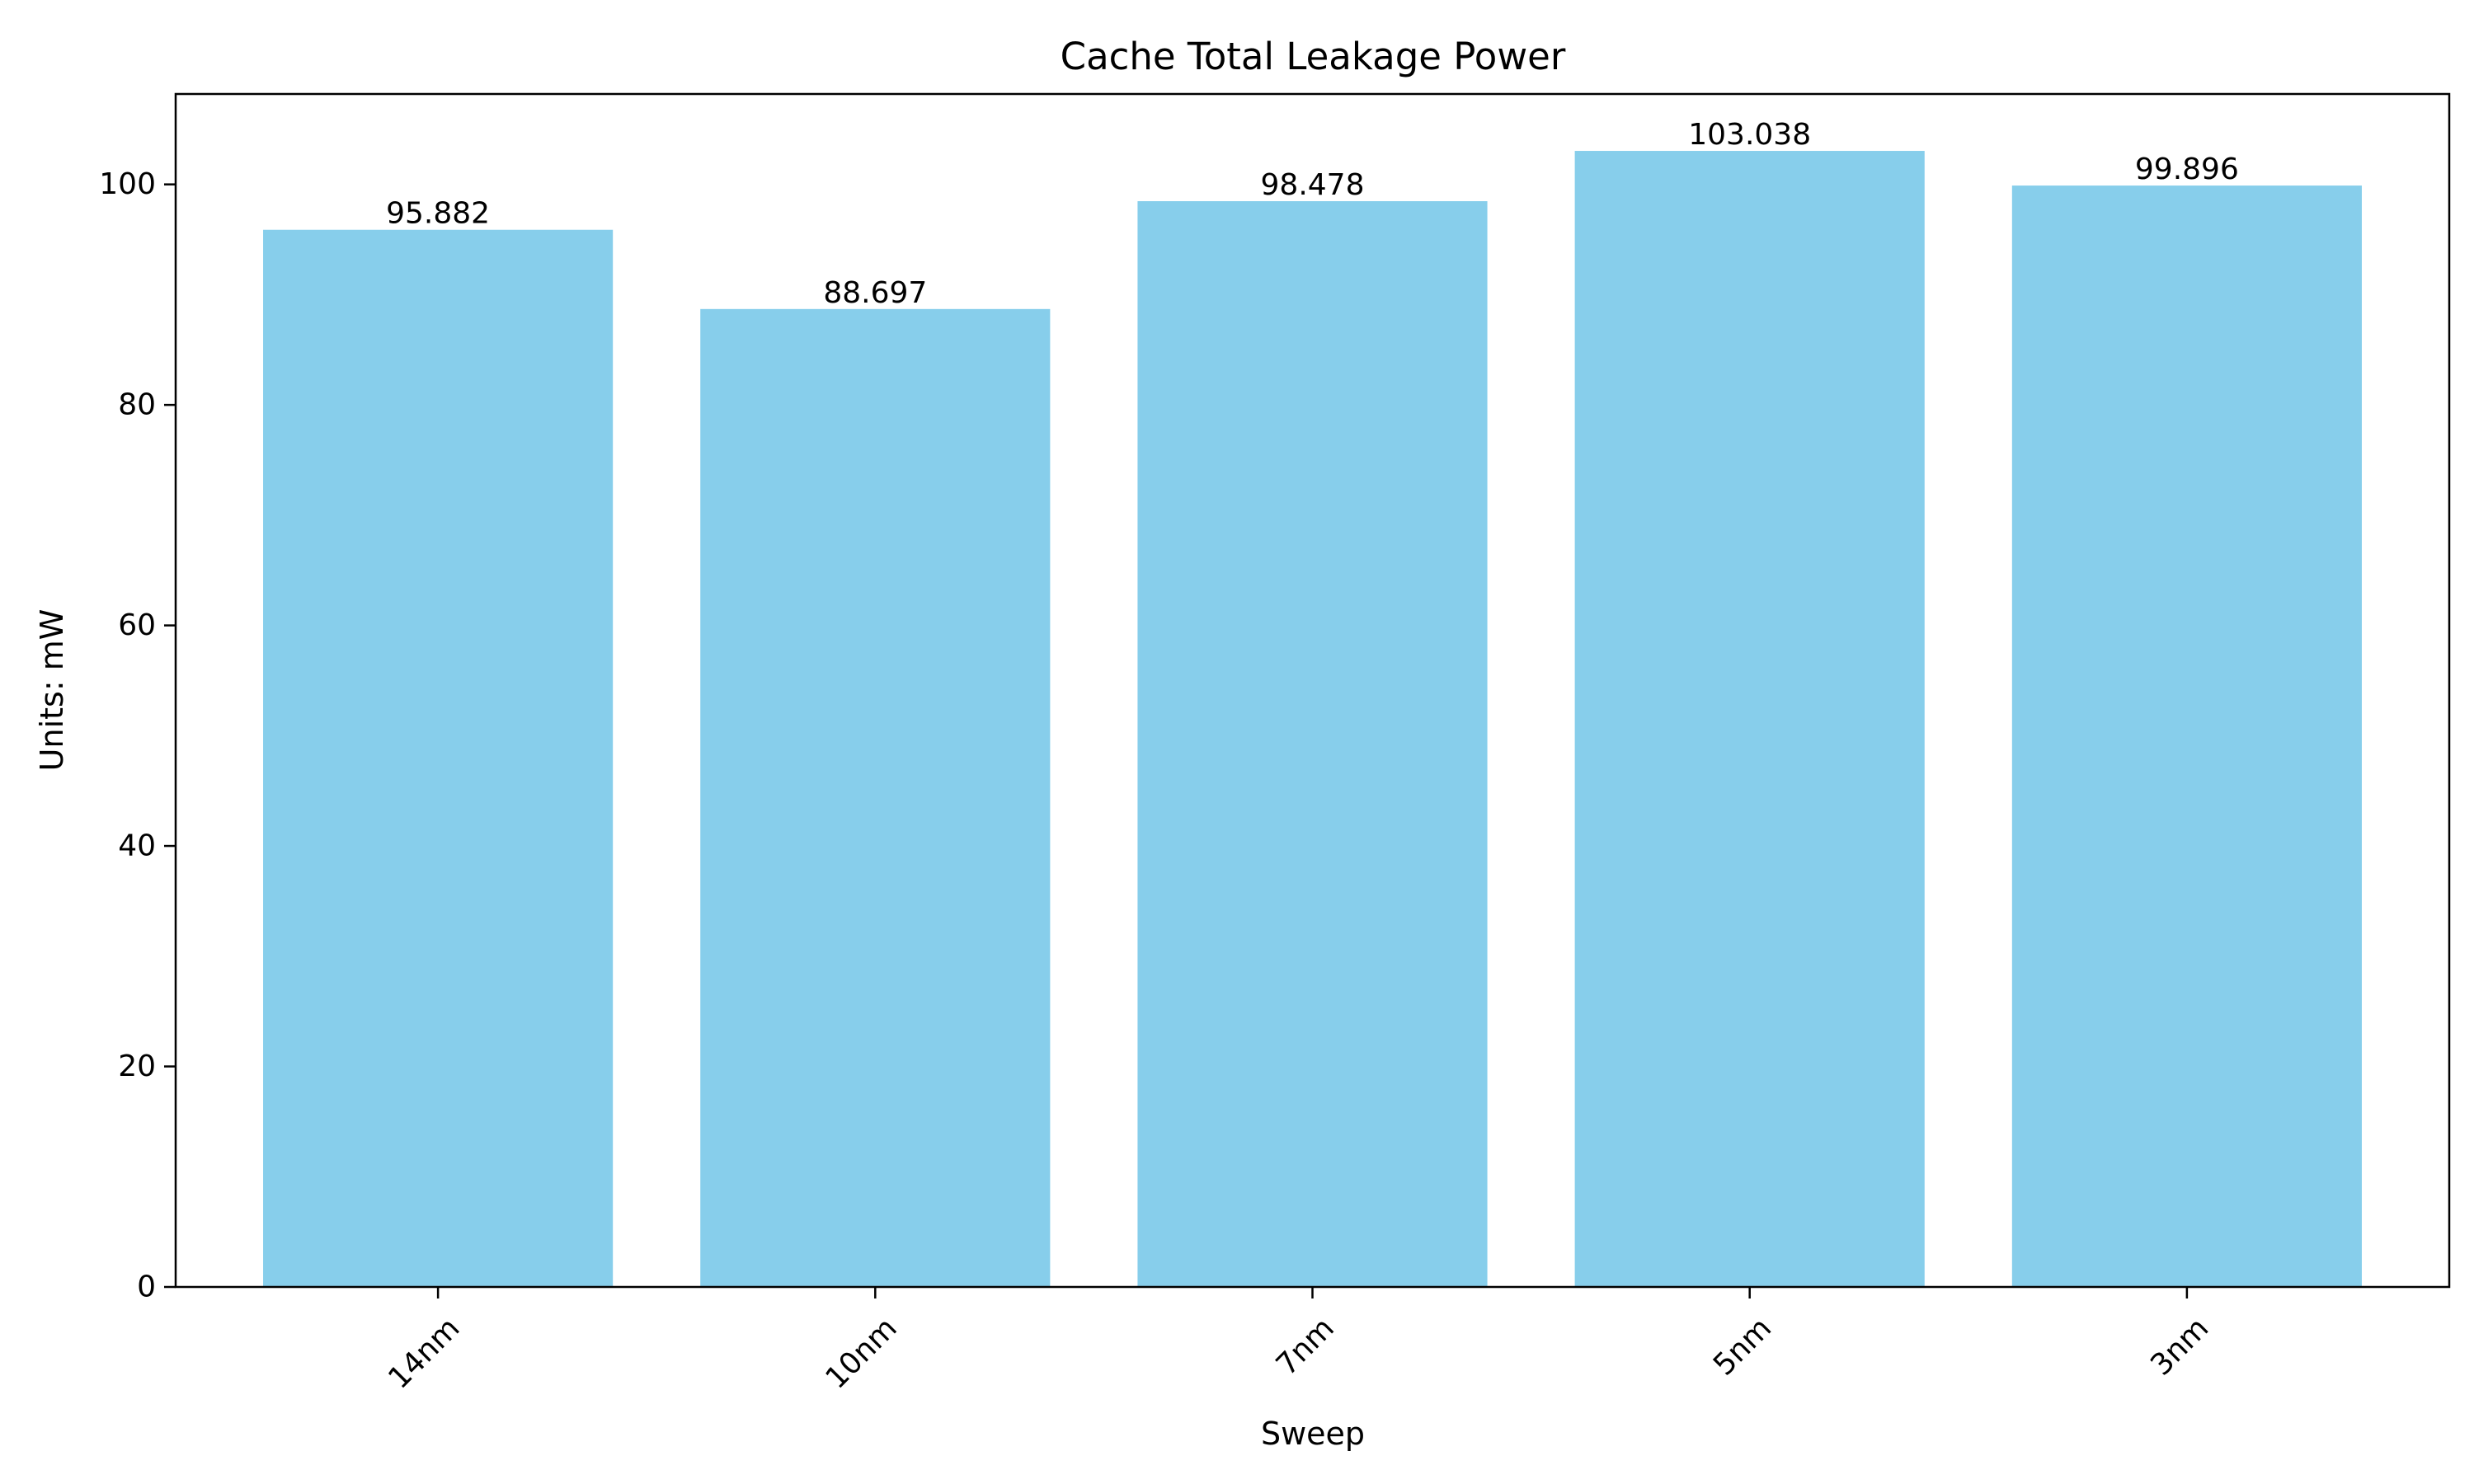 The image size is (2474, 1484). What do you see at coordinates (1313, 185) in the screenshot?
I see `data-label-7nm: 98.478` at bounding box center [1313, 185].